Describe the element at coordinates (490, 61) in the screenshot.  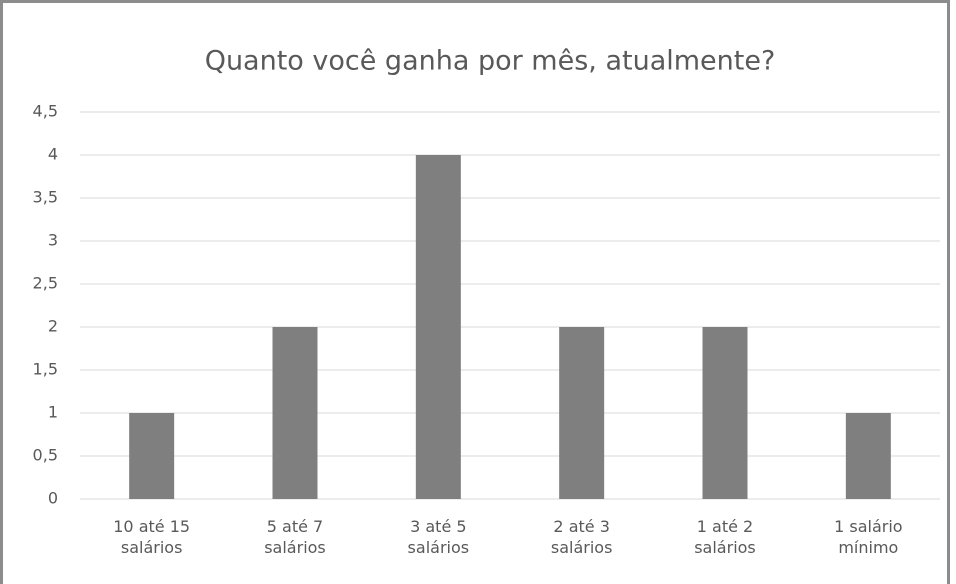
I see `chart-title: Quanto você ganha por mês, atualmente?` at that location.